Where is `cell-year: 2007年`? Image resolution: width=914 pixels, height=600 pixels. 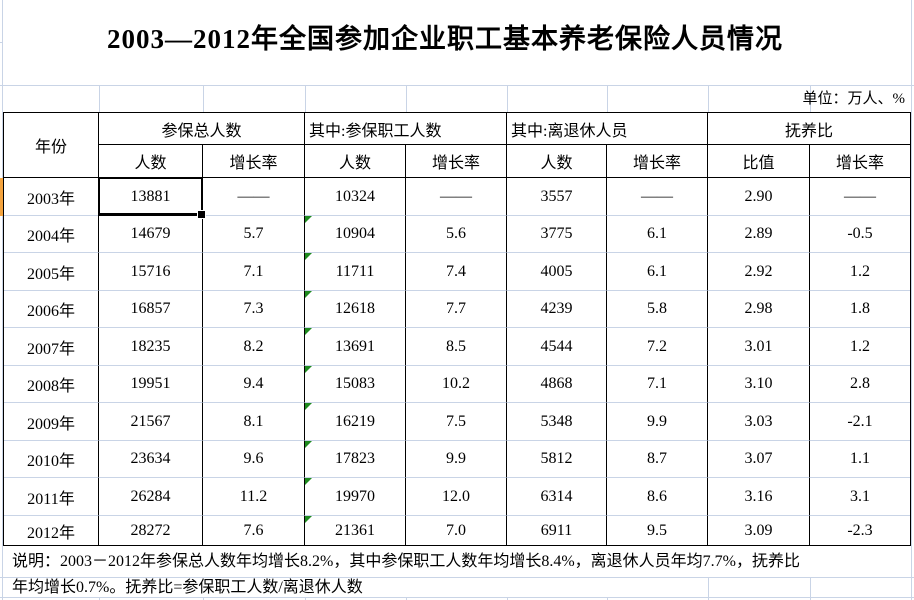 cell-year: 2007年 is located at coordinates (51, 347).